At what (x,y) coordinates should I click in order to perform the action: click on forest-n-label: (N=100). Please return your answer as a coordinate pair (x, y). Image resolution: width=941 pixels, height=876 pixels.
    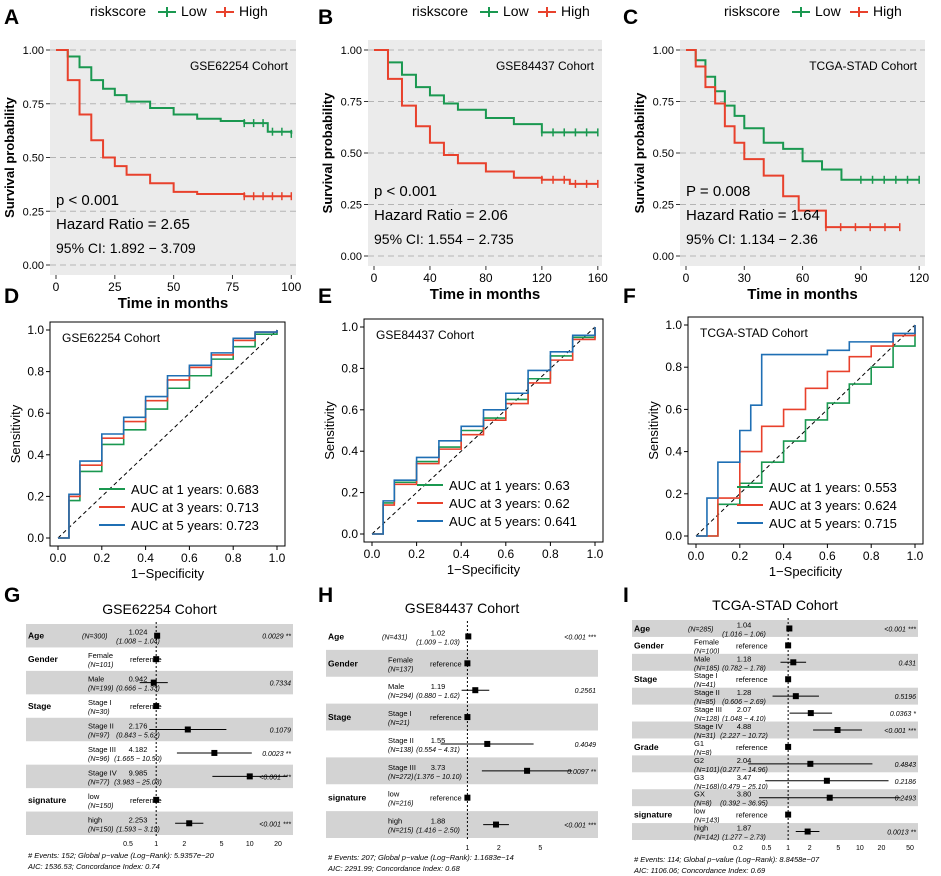
    Looking at the image, I should click on (706, 651).